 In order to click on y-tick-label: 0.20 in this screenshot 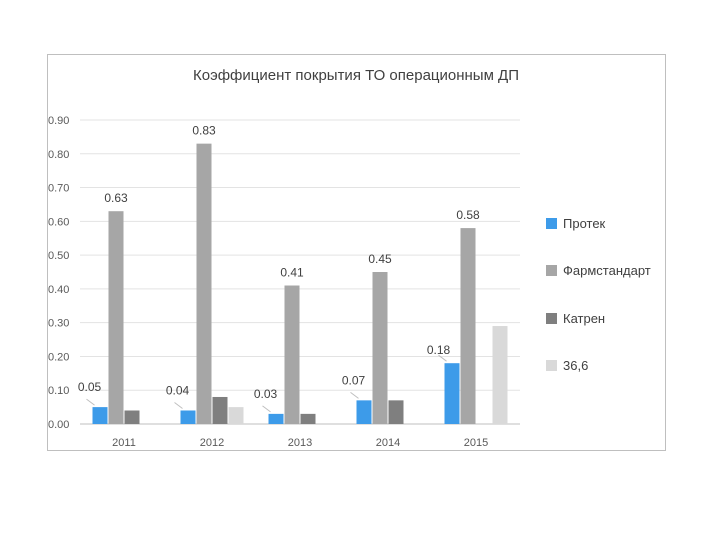, I will do `click(58, 357)`.